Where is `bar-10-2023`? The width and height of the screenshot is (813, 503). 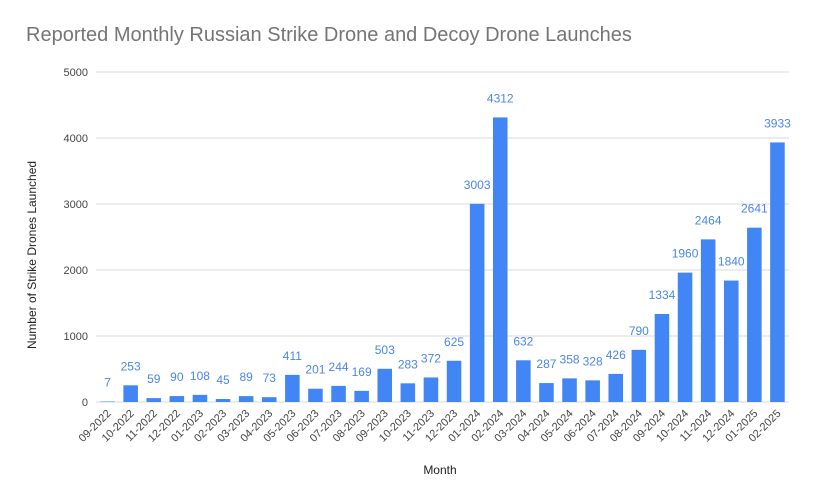
bar-10-2023 is located at coordinates (408, 392).